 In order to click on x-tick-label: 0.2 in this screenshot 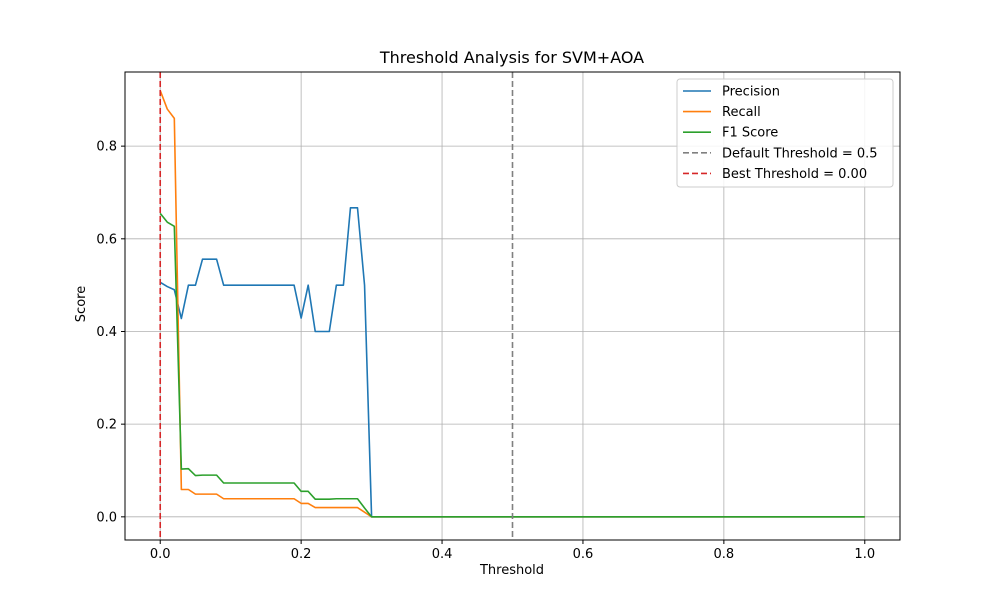, I will do `click(301, 554)`.